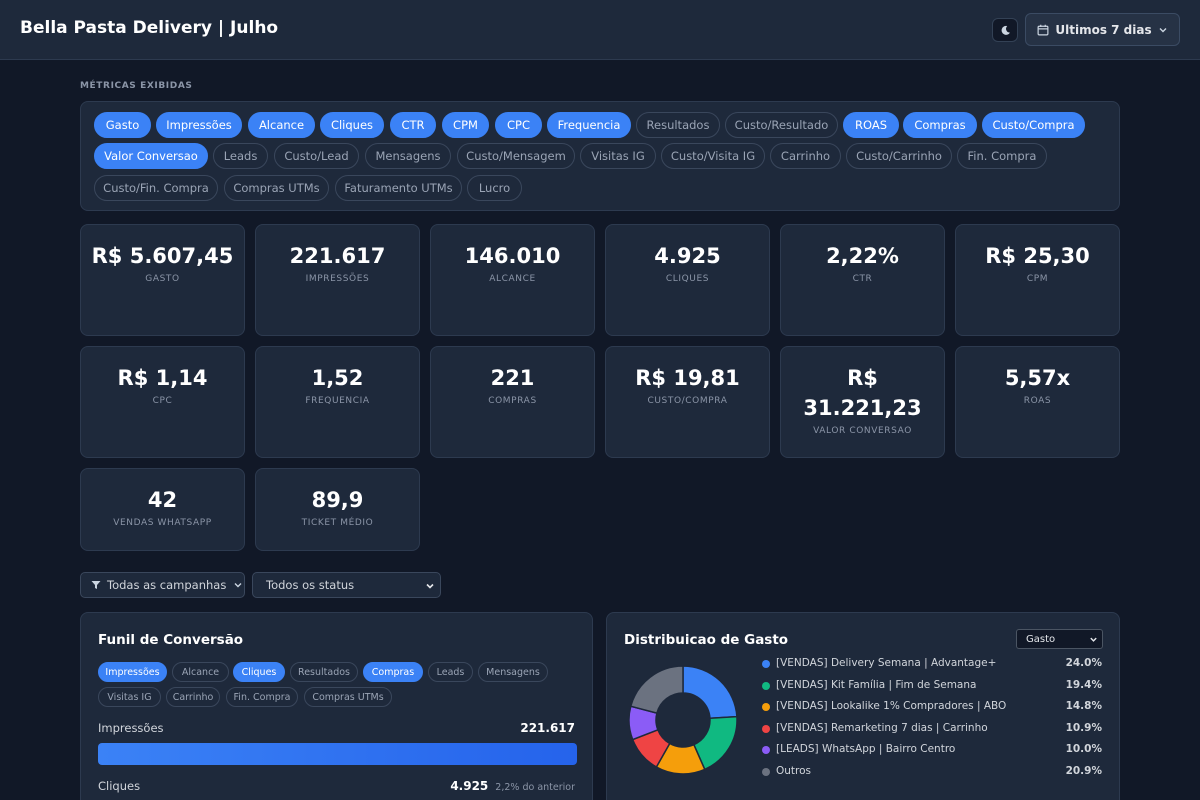 The image size is (1200, 800). Describe the element at coordinates (162, 401) in the screenshot. I see `kpi-label: CPC` at that location.